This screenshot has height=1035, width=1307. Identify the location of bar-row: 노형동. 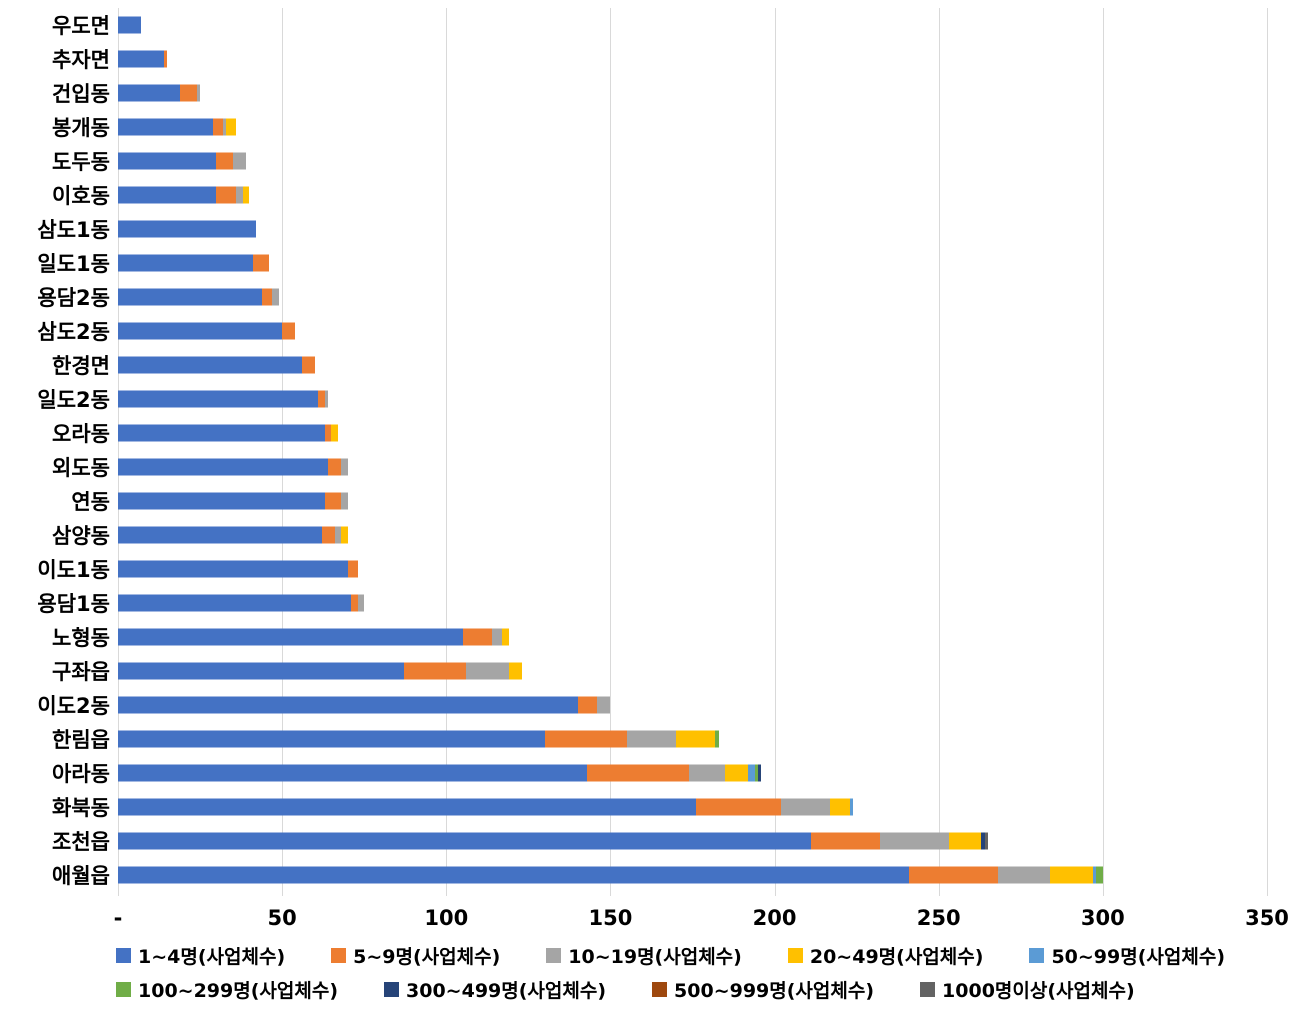
(653, 637).